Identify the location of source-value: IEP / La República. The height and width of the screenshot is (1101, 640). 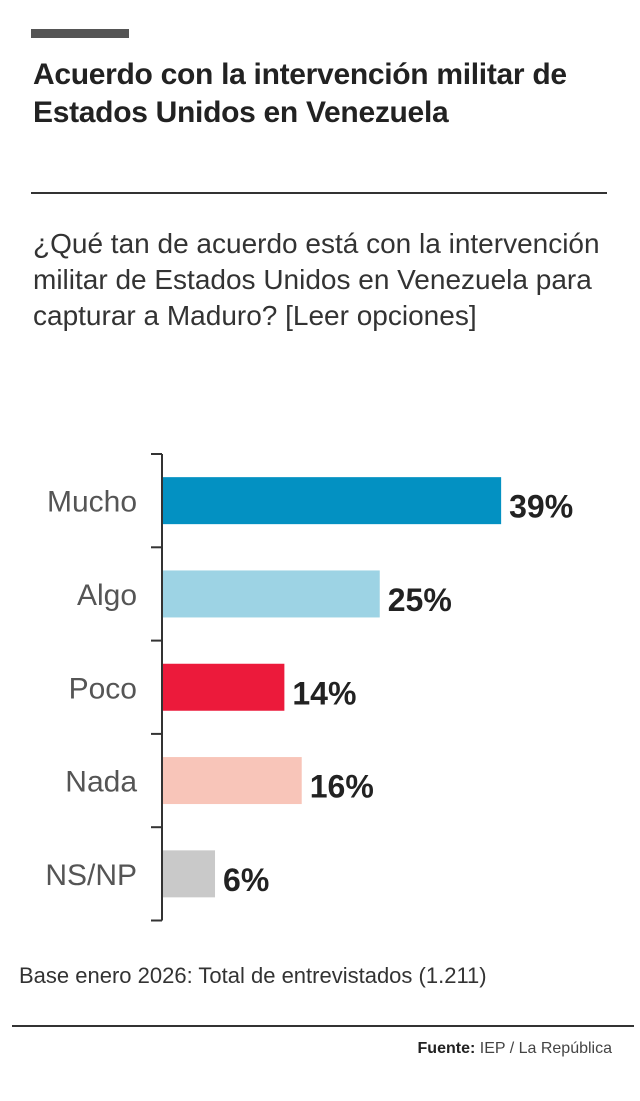
(545, 1048).